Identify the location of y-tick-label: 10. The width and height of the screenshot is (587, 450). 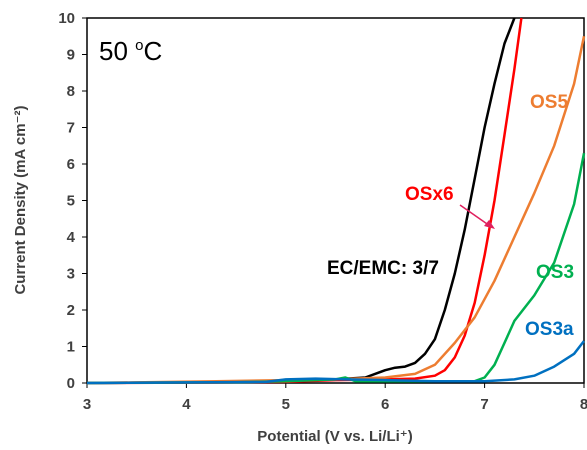
(66, 18).